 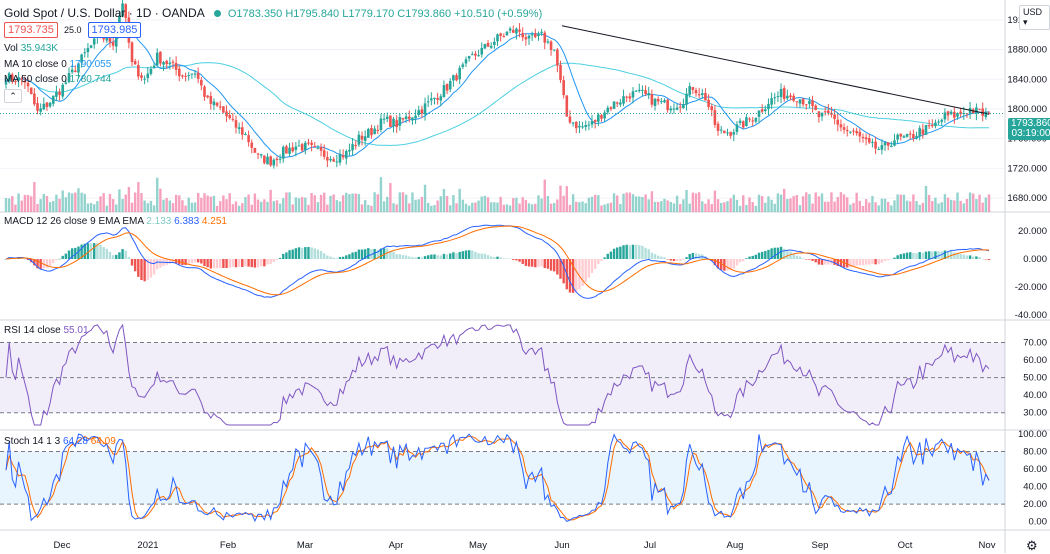 What do you see at coordinates (104, 13) in the screenshot?
I see `symbol-title: Gold Spot / U.S. Dollar · 1D · OANDA` at bounding box center [104, 13].